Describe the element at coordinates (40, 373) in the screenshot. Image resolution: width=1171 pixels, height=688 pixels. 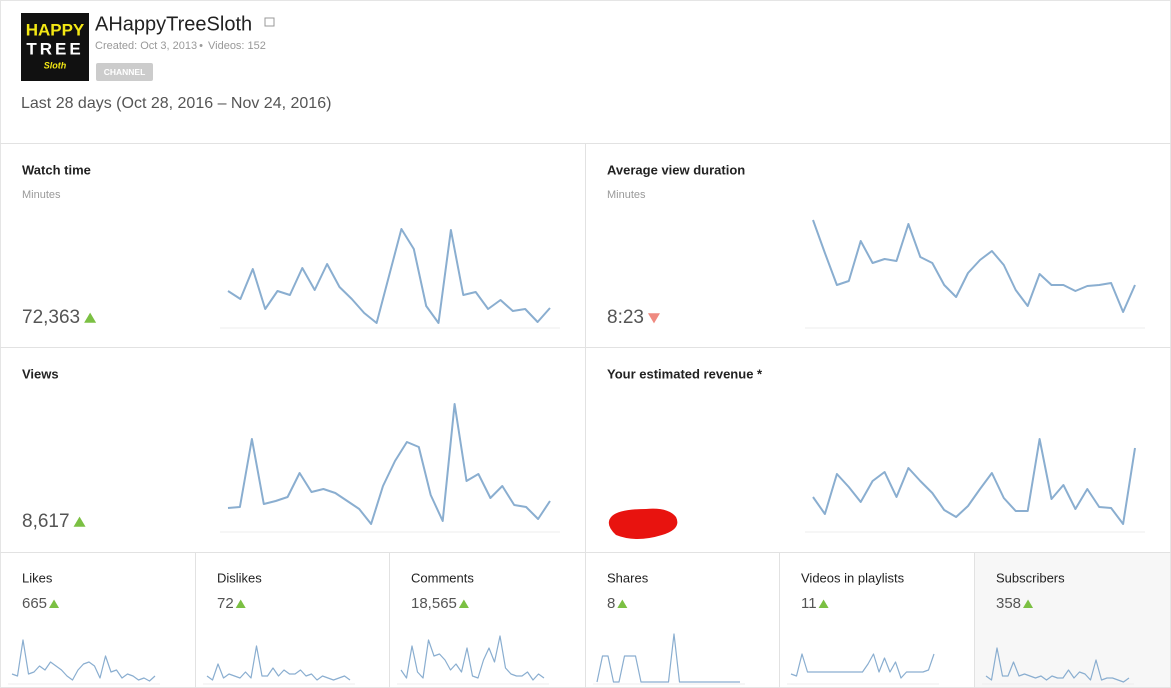
I see `metric-title: Views` at that location.